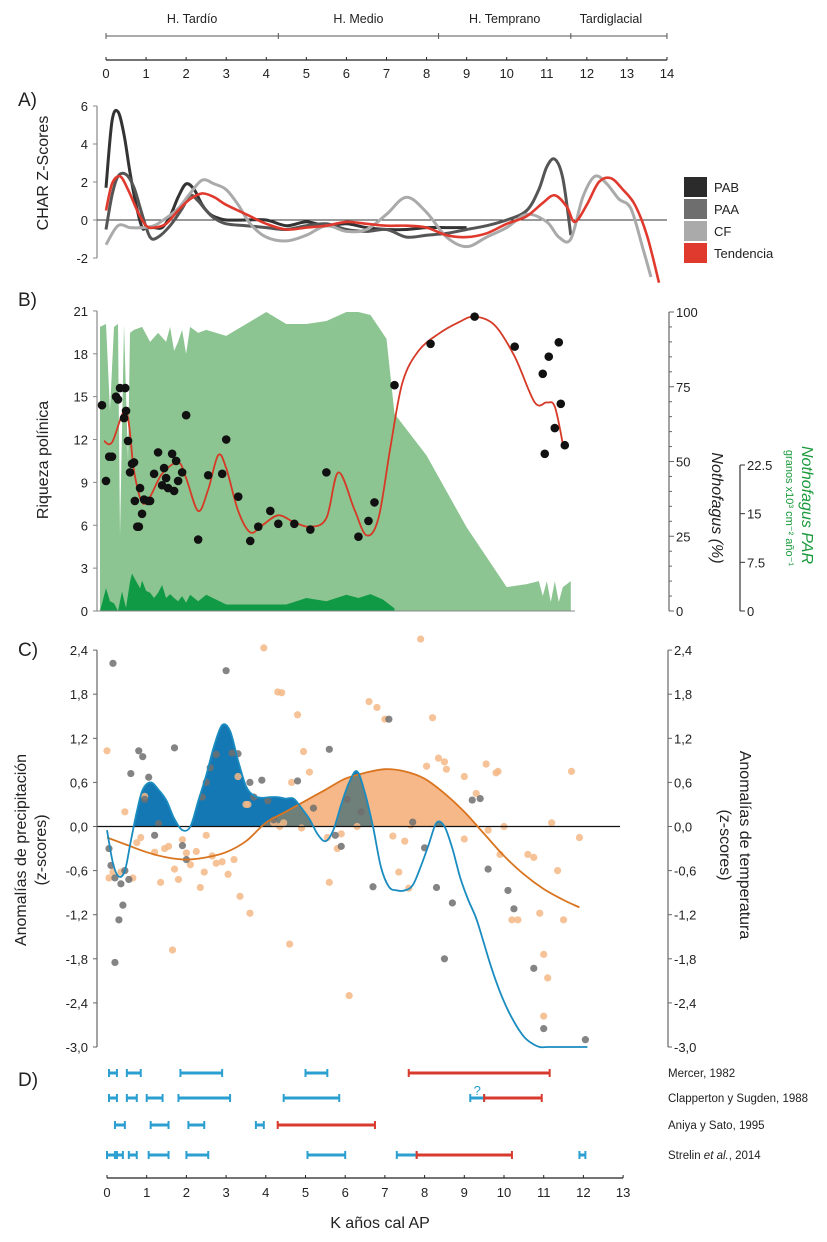 The image size is (827, 1242). I want to click on panel-a-ylabel: CHAR Z-Scores, so click(43, 173).